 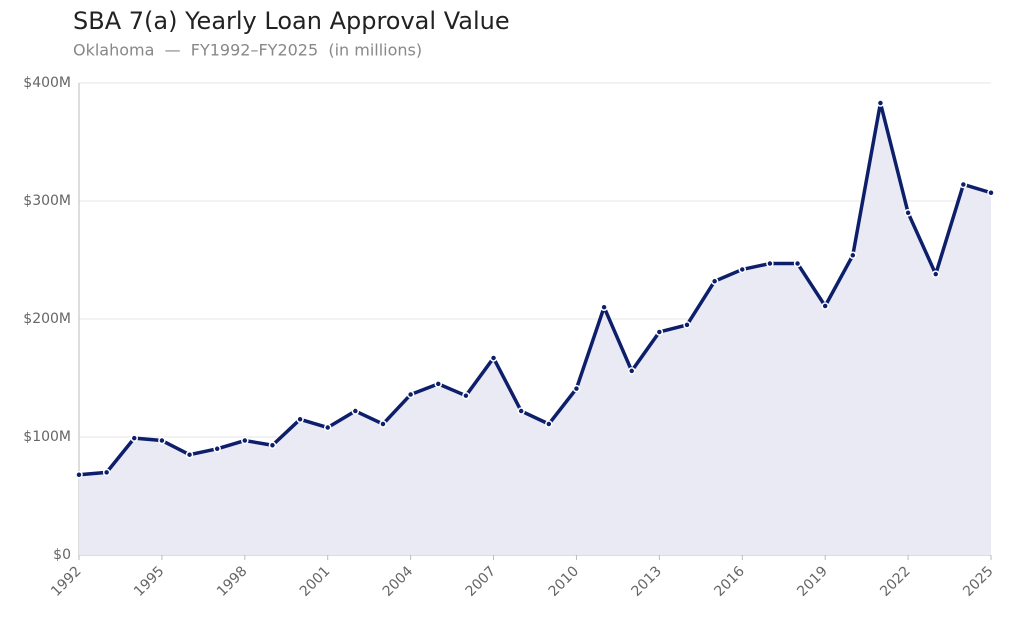 I want to click on x-tick-label: 1992, so click(x=66, y=581).